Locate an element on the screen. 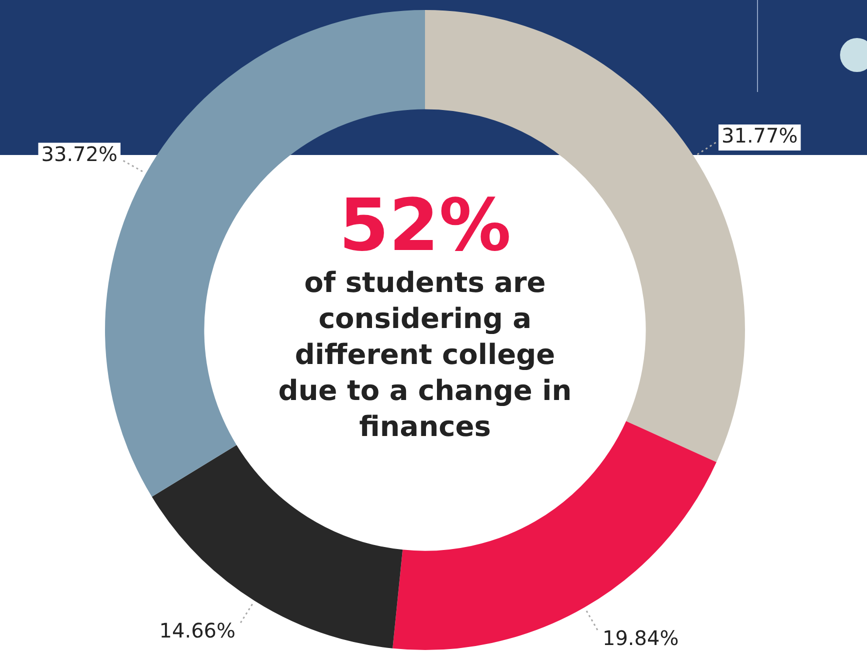 This screenshot has width=867, height=667. data-label: 33.72% is located at coordinates (79, 154).